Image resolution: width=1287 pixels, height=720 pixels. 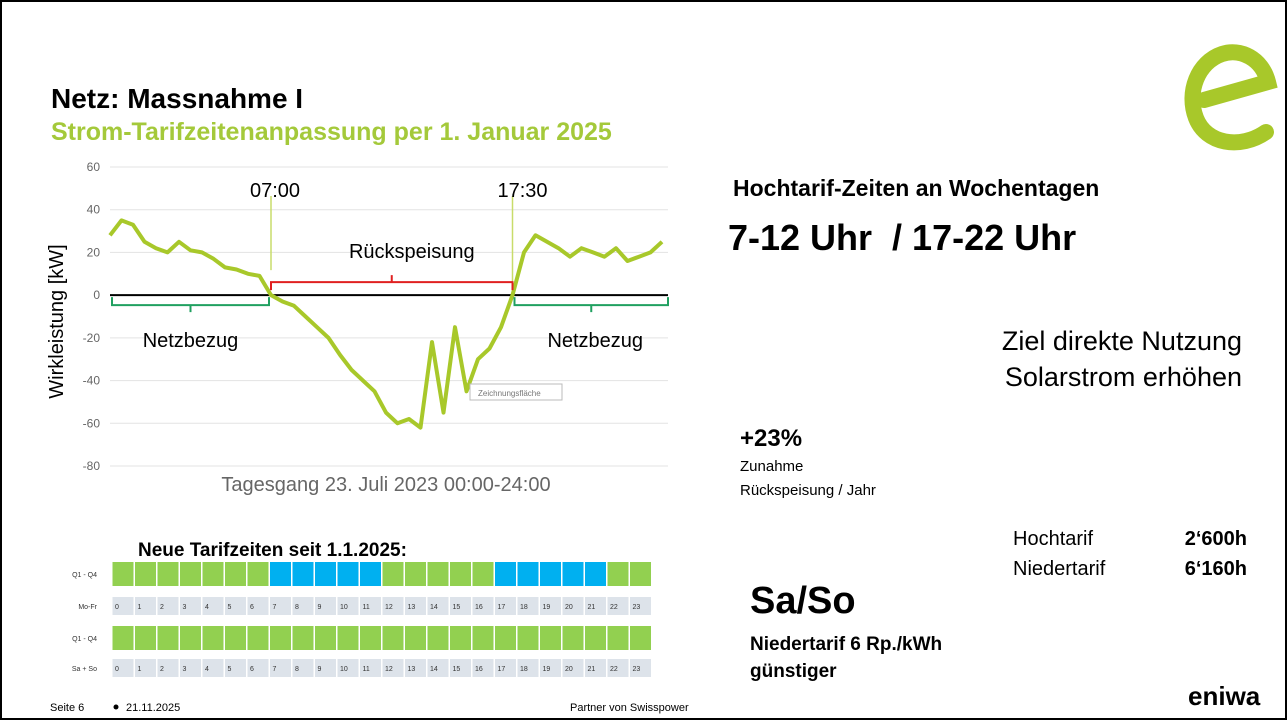 I want to click on info-hours: 7-12 Uhr / 17-22 Uhr, so click(x=902, y=237).